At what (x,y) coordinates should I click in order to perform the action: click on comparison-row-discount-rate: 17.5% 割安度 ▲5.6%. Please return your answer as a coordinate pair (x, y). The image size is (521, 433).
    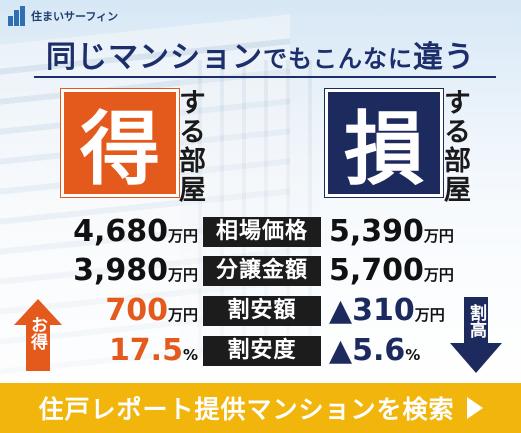
    Looking at the image, I should click on (260, 350).